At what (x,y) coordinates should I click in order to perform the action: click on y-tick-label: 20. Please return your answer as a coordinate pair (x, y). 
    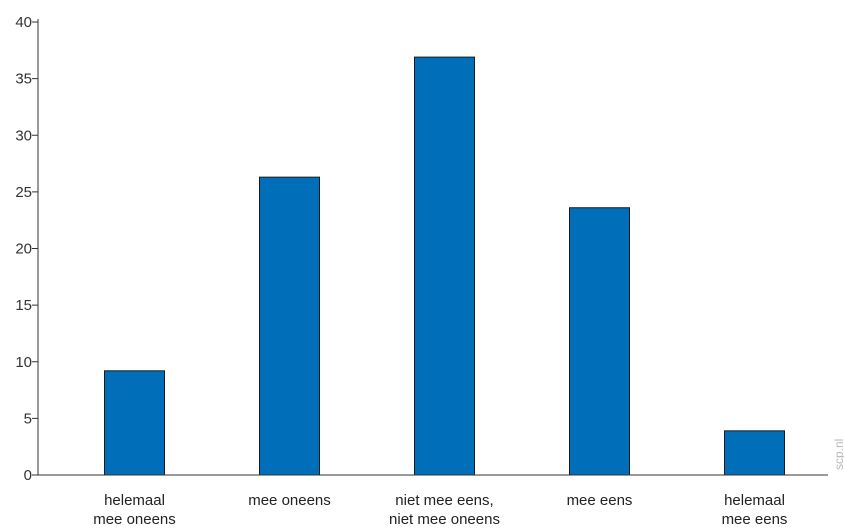
    Looking at the image, I should click on (23, 249).